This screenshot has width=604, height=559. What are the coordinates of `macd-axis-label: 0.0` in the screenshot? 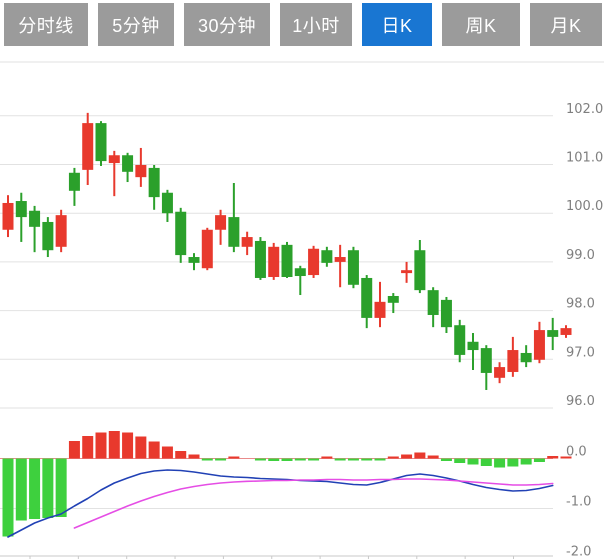 It's located at (576, 452).